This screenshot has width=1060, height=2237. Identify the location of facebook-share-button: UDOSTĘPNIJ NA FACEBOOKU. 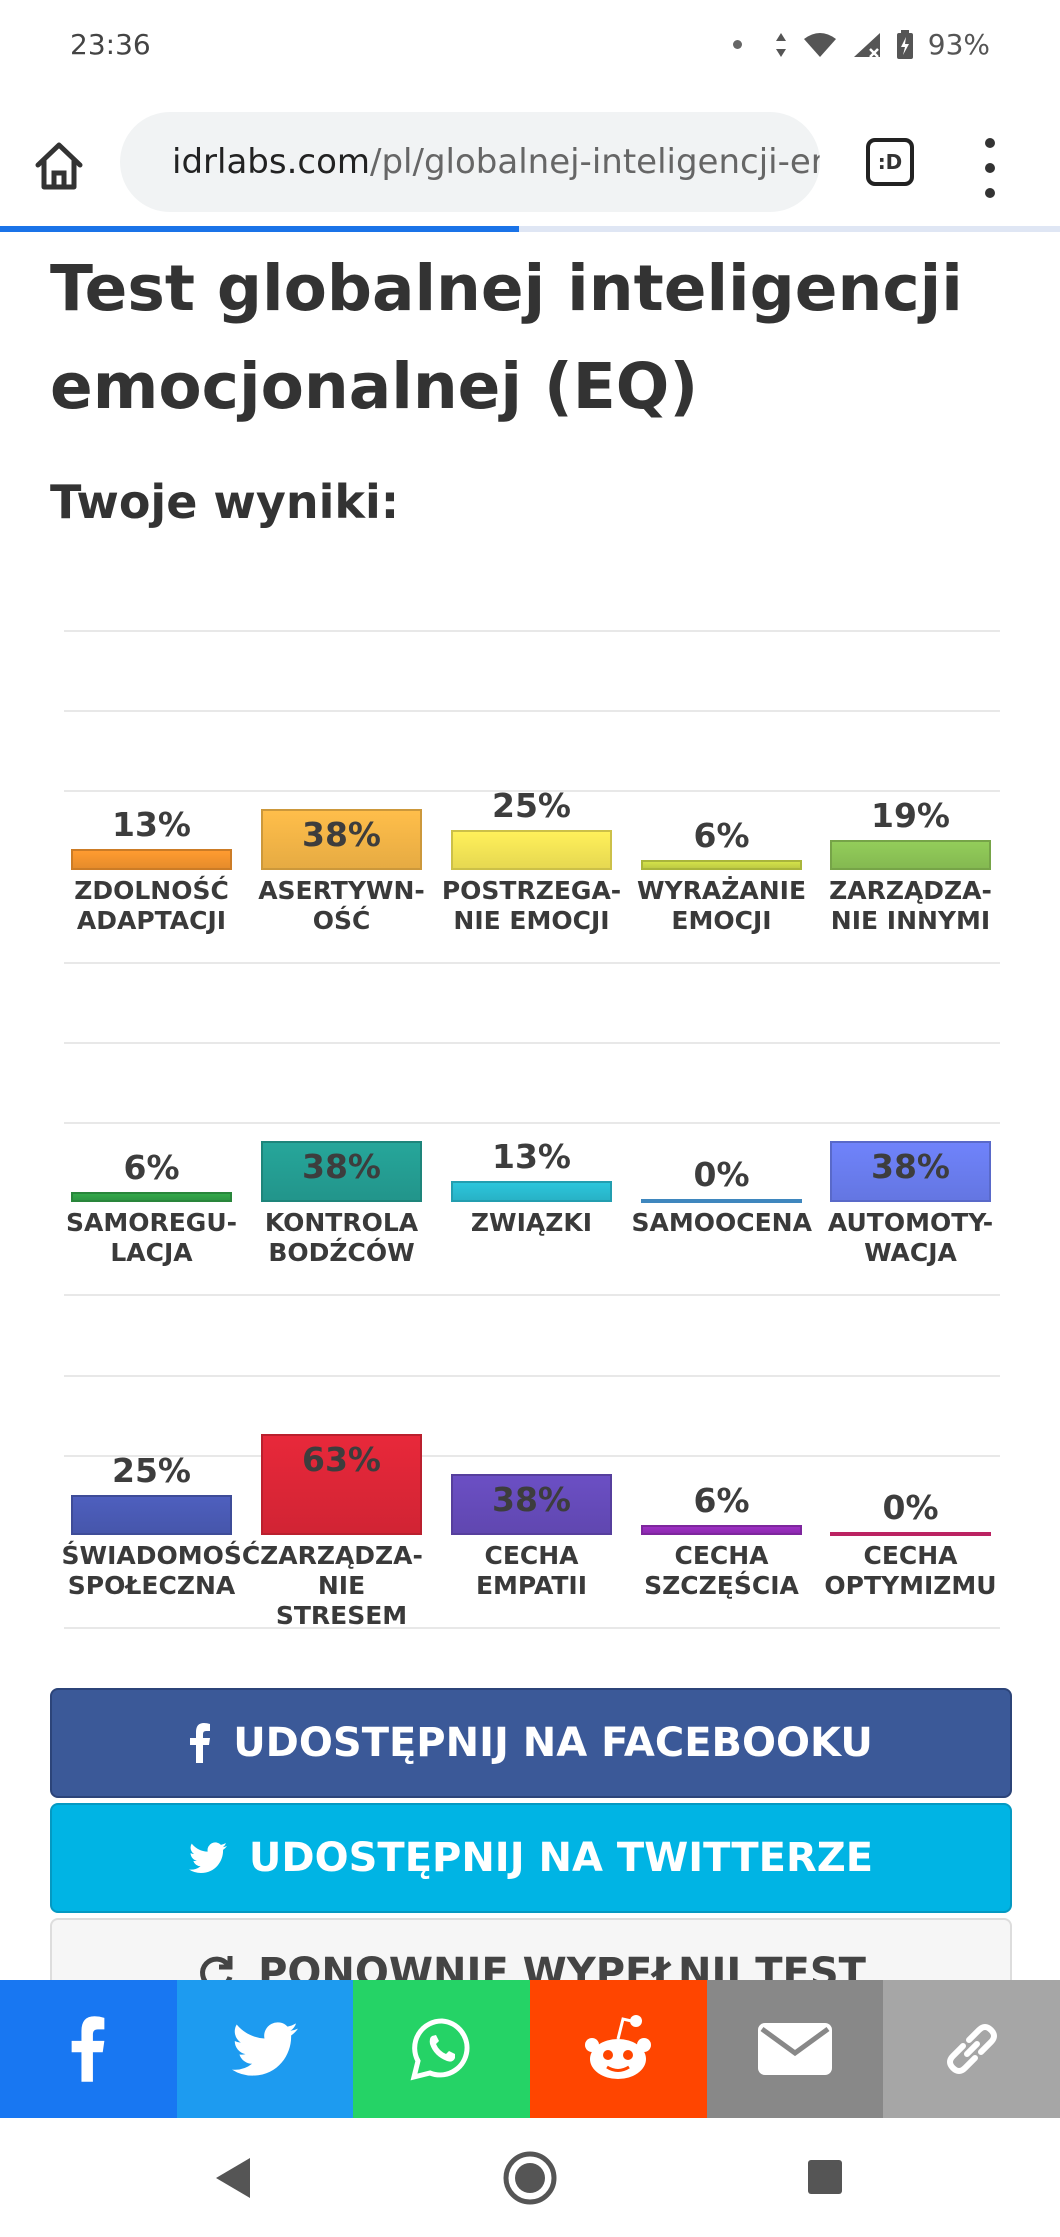
(531, 1743).